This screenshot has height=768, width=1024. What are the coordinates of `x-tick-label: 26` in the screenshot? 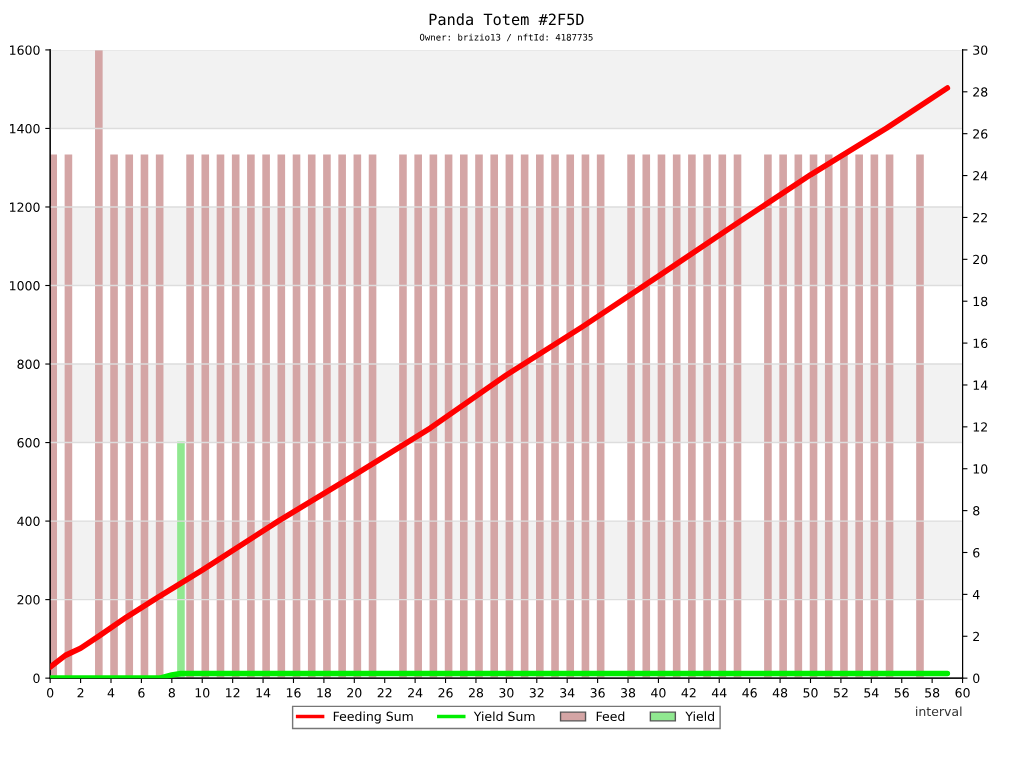 It's located at (445, 693).